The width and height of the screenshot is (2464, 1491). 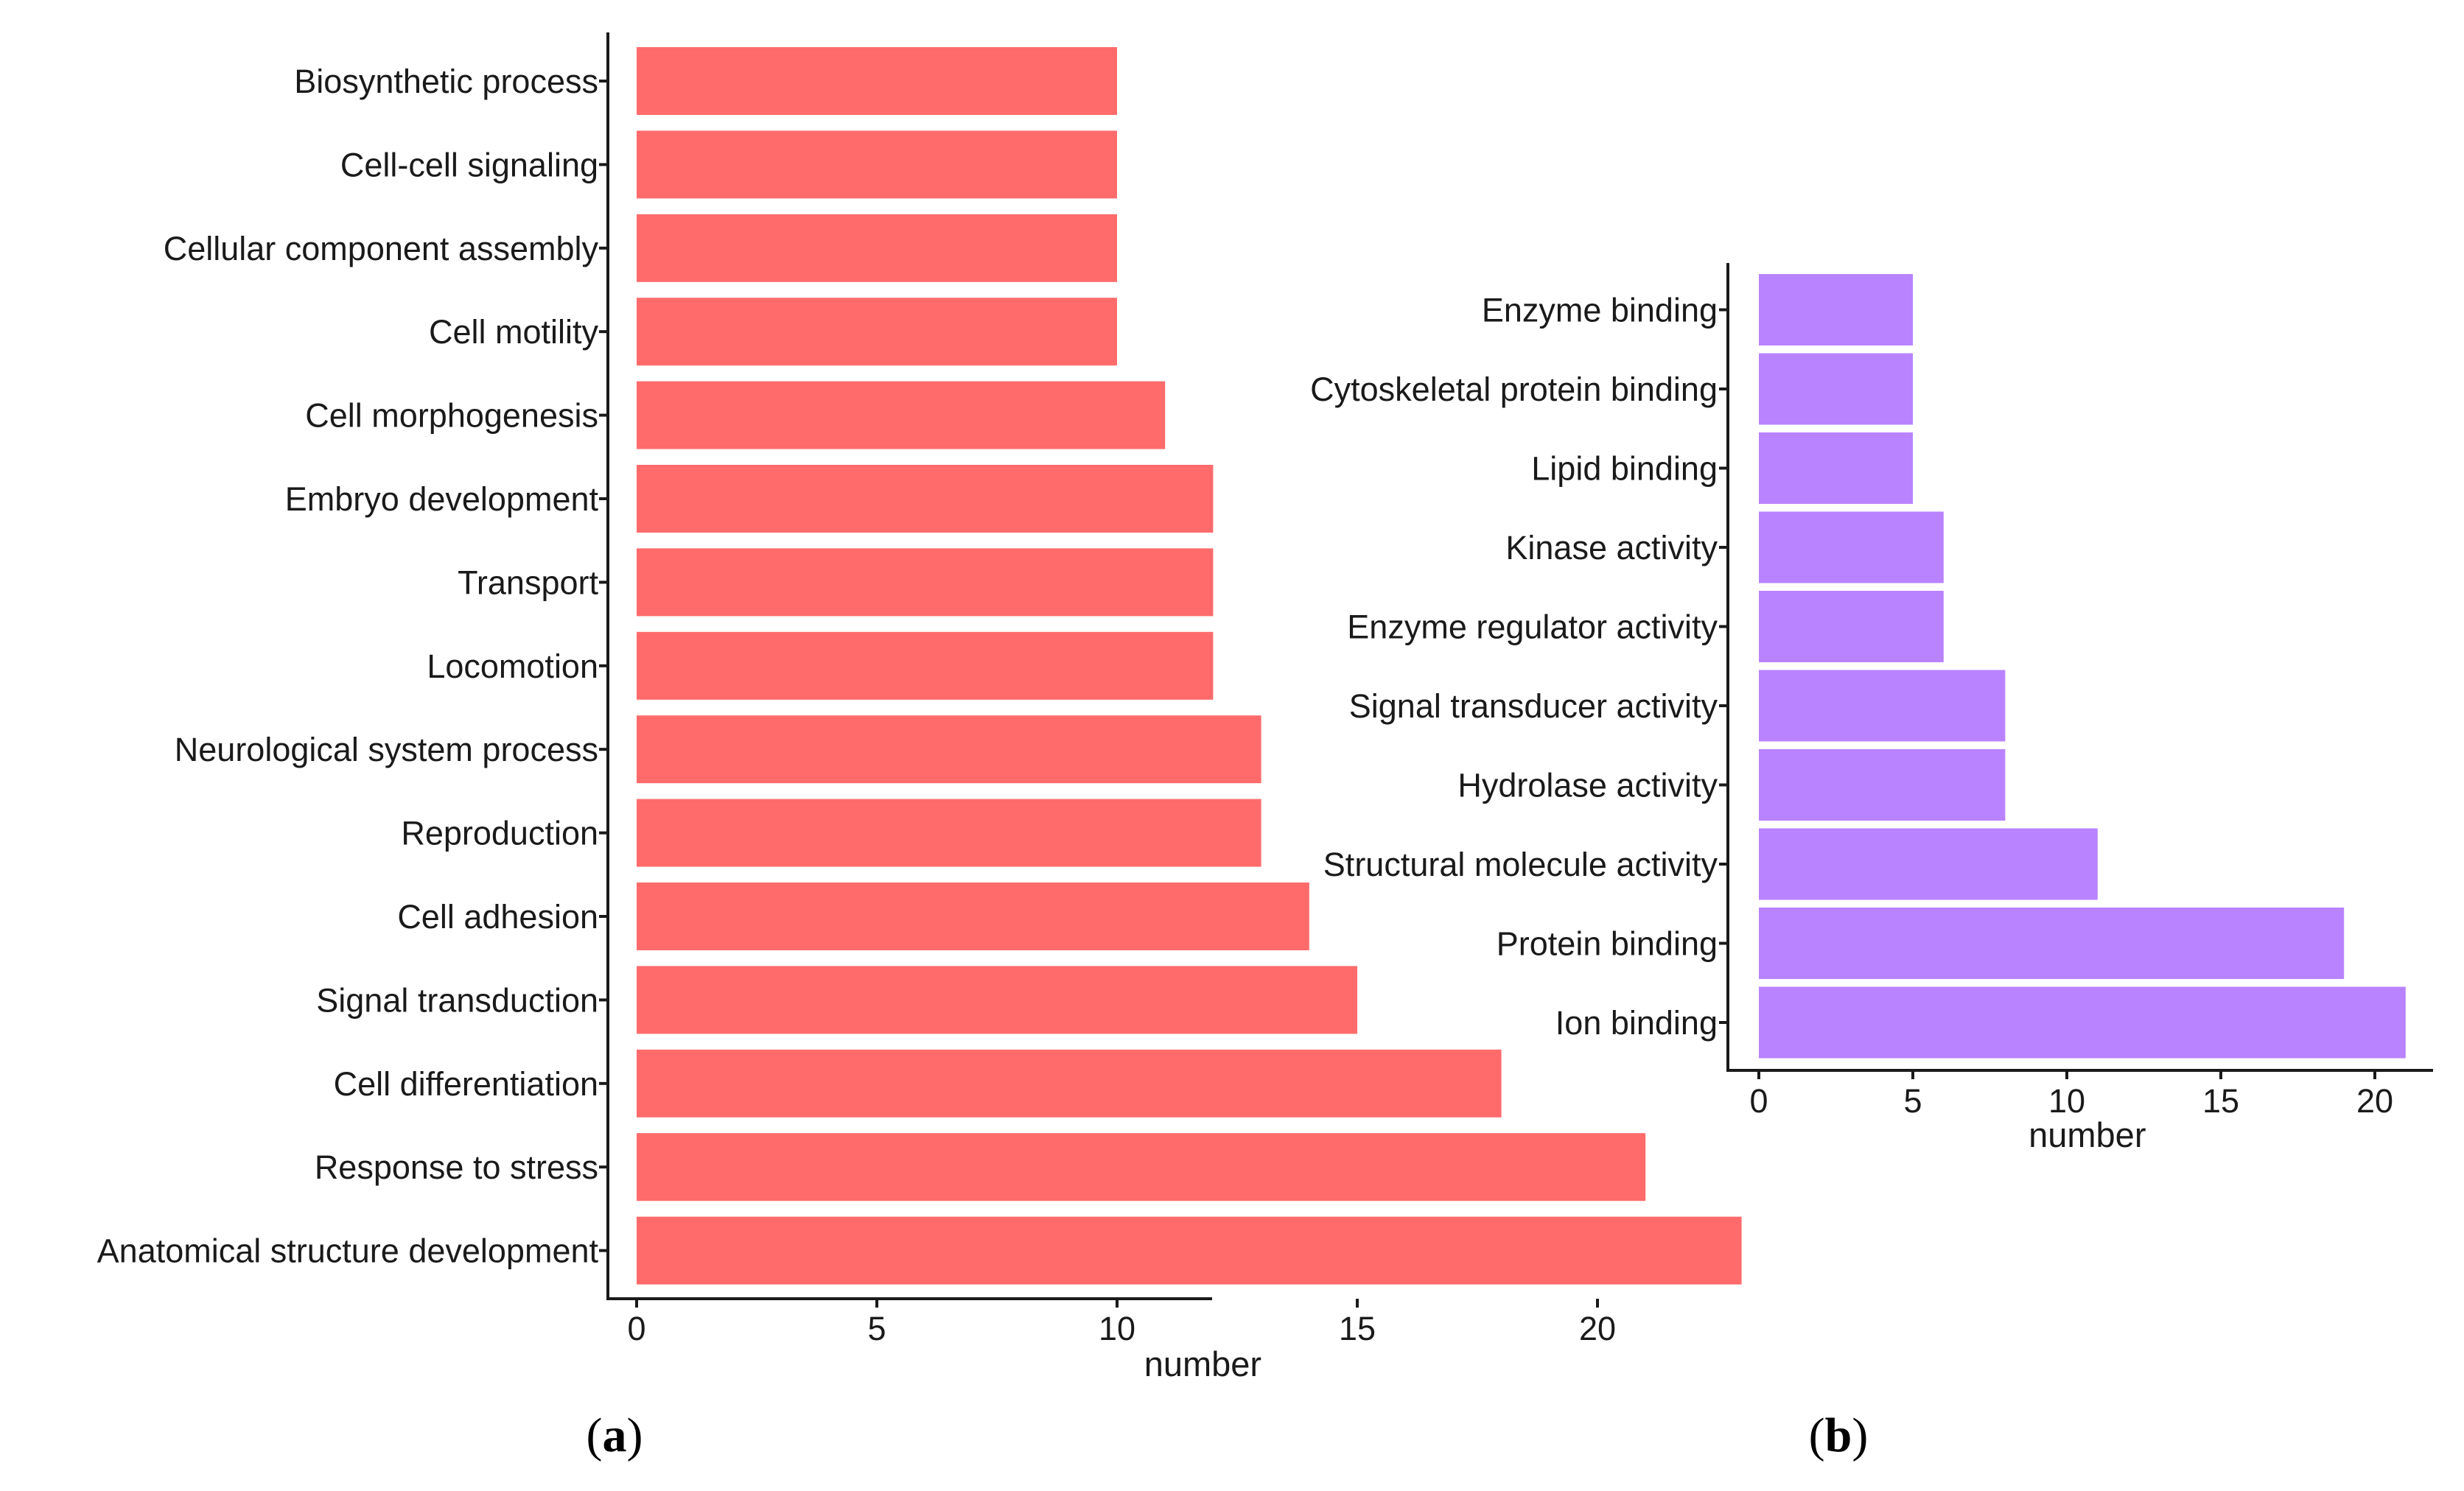 I want to click on panel-a-category-label: Cell differentiation, so click(x=466, y=1084).